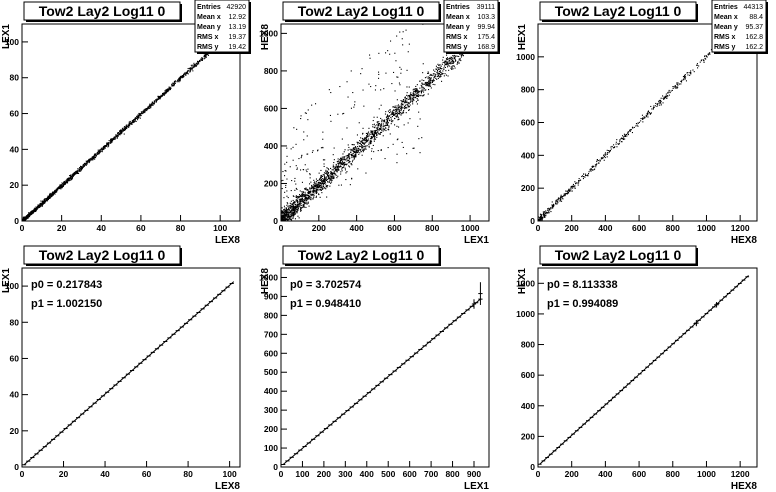  Describe the element at coordinates (326, 285) in the screenshot. I see `fit-parameter: p0 = 3.702574` at that location.